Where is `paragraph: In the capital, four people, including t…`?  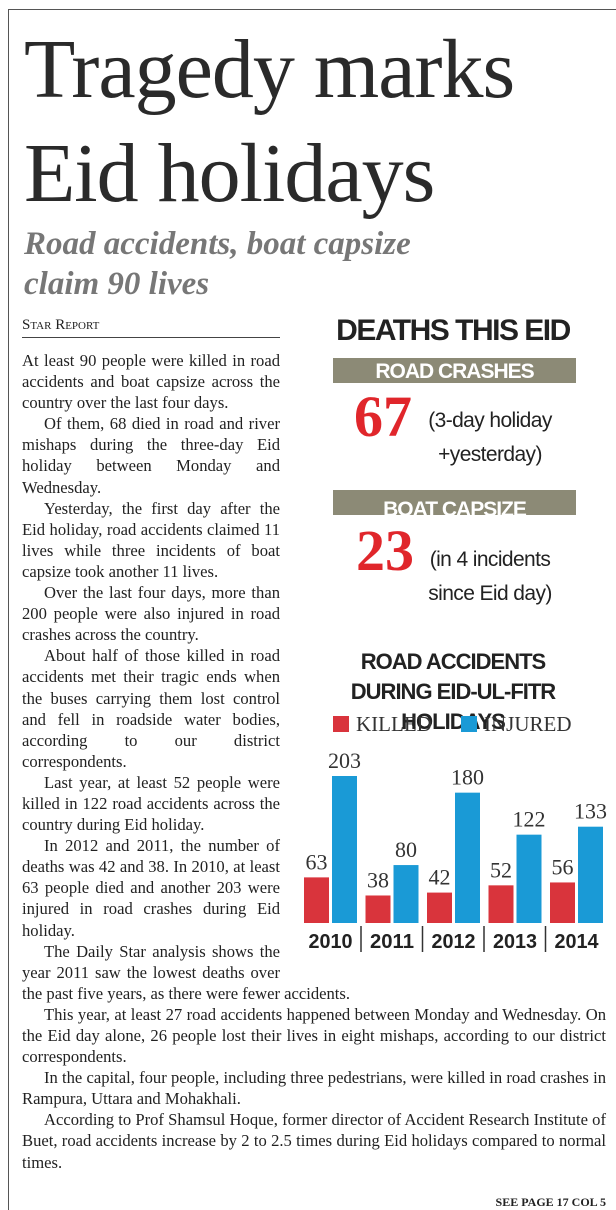 paragraph: In the capital, four people, including t… is located at coordinates (314, 1088).